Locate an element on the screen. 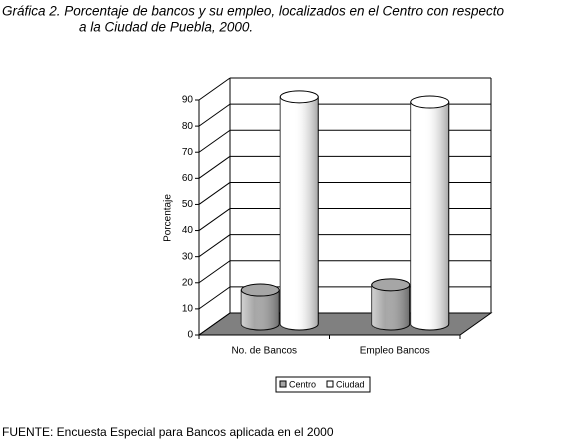  x-tick-label: No. de Bancos is located at coordinates (264, 351).